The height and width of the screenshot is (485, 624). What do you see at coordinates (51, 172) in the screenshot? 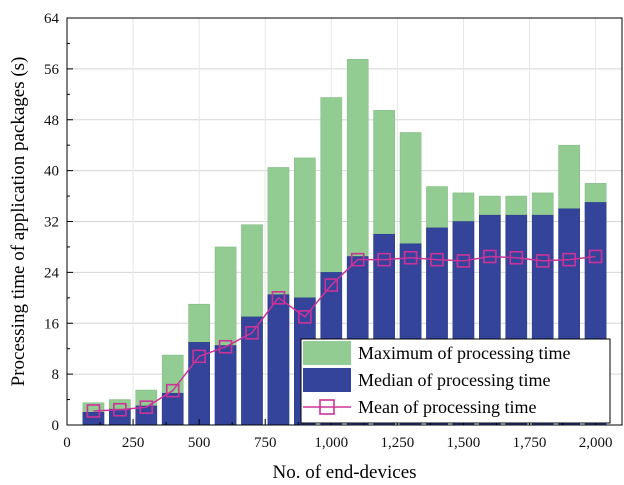
I see `y-tick-label-5: 40` at bounding box center [51, 172].